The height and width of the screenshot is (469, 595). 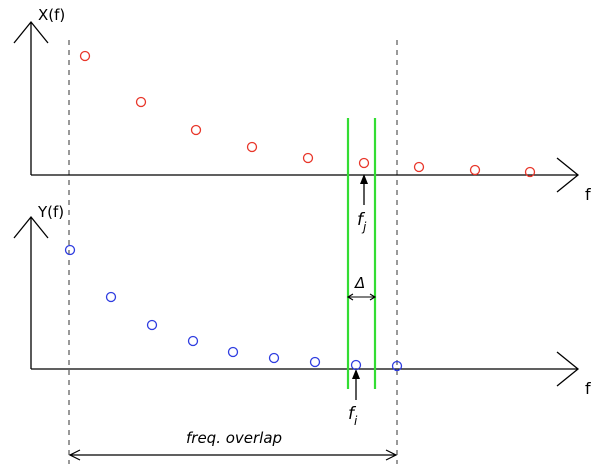 What do you see at coordinates (234, 438) in the screenshot?
I see `freq-overlap-label: freq. overlap` at bounding box center [234, 438].